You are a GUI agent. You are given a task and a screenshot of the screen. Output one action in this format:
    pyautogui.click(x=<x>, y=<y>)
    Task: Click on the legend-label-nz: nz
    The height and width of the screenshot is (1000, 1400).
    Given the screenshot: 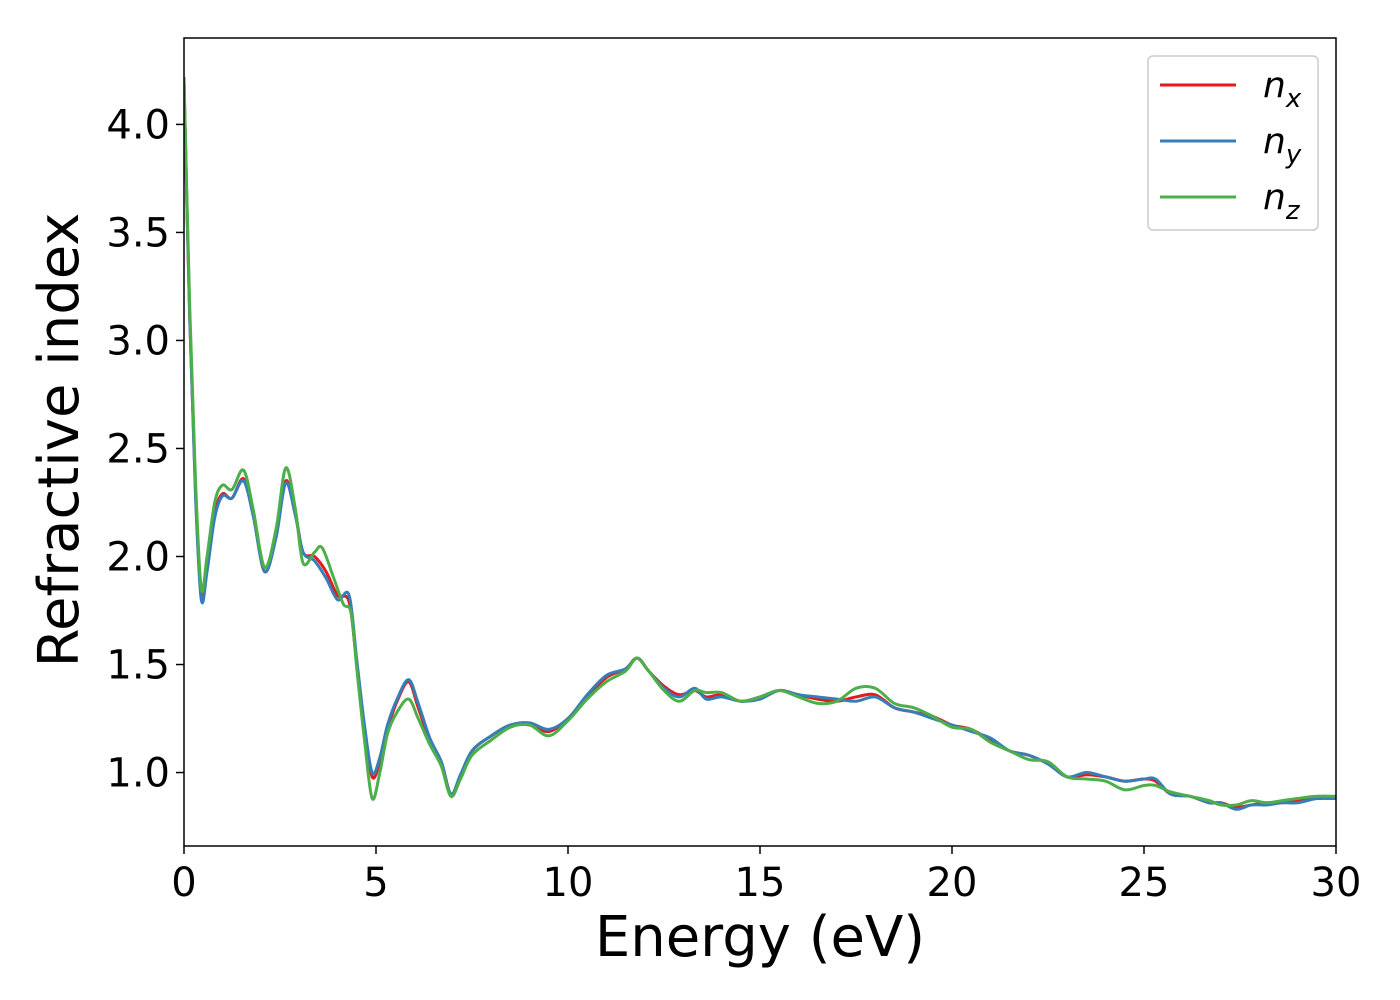 What is the action you would take?
    pyautogui.click(x=1282, y=201)
    